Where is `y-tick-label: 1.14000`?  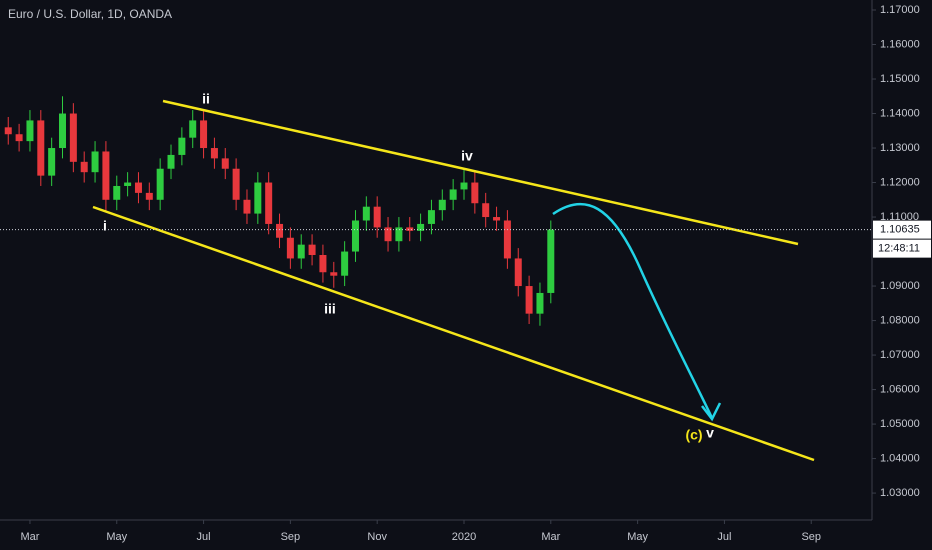
y-tick-label: 1.14000 is located at coordinates (900, 113).